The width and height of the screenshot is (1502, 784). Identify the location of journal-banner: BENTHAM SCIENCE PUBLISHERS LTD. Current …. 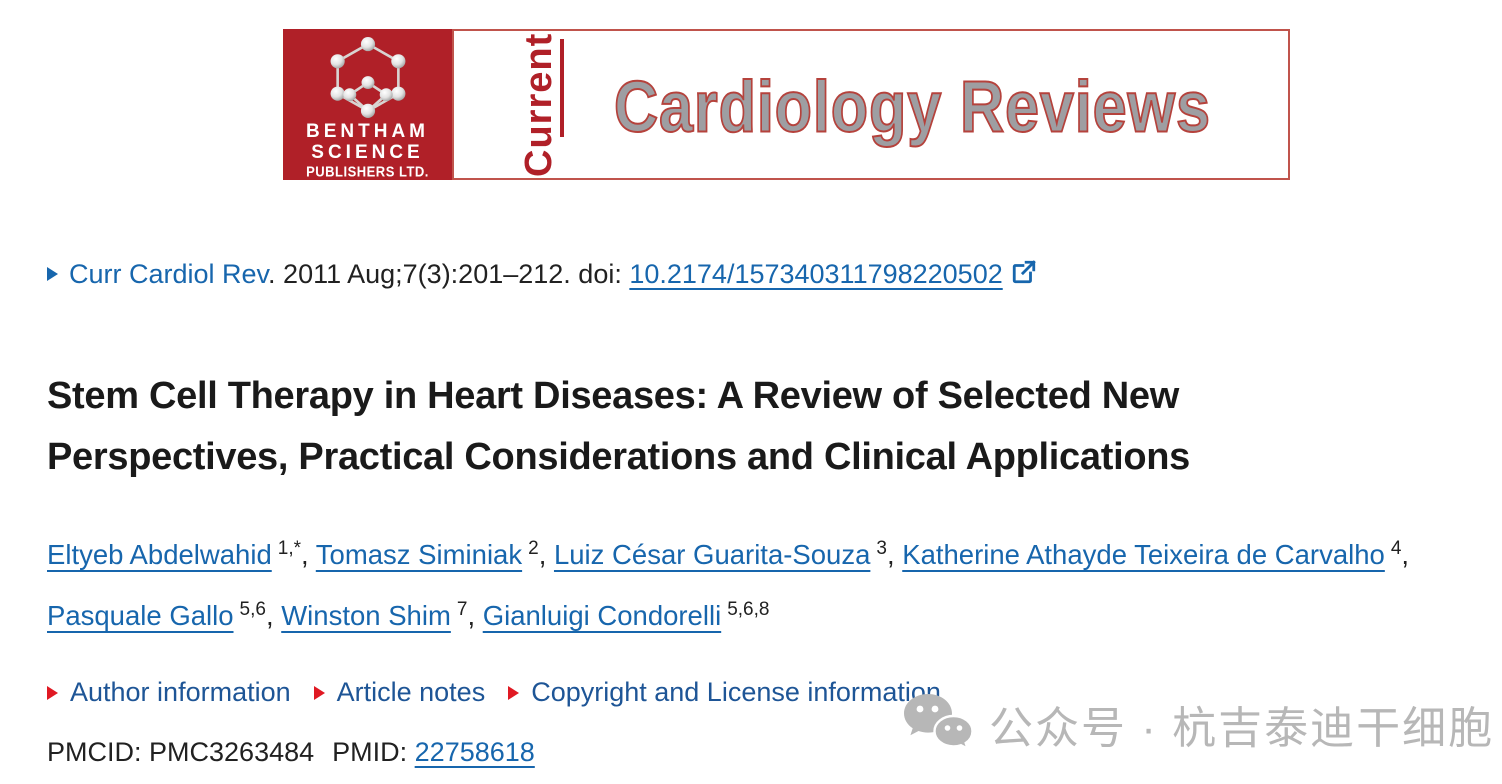
(786, 104).